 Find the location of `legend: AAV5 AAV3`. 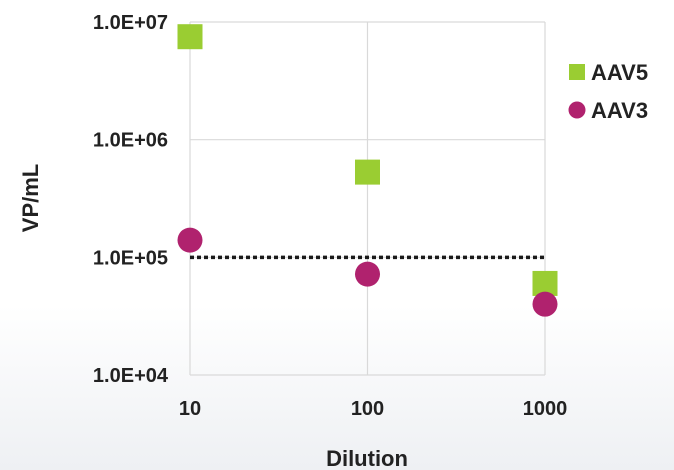

legend: AAV5 AAV3 is located at coordinates (608, 91).